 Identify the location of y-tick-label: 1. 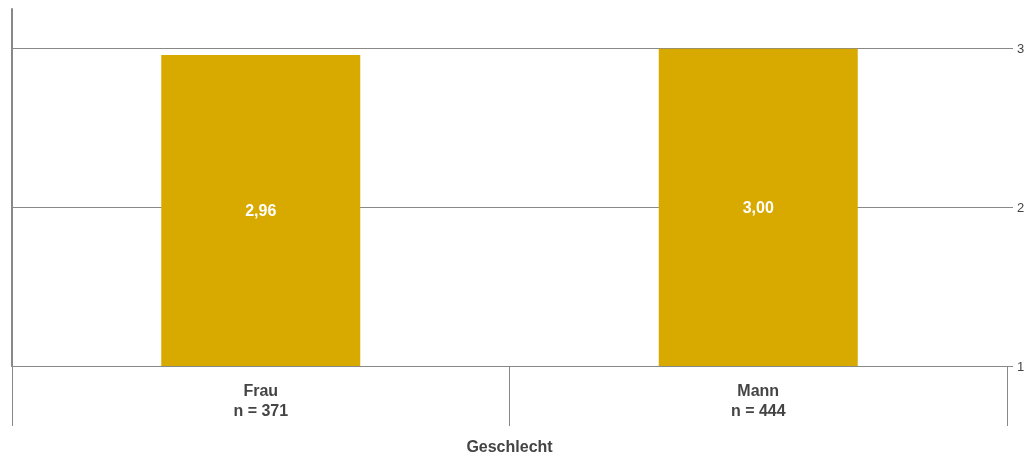
(1021, 366).